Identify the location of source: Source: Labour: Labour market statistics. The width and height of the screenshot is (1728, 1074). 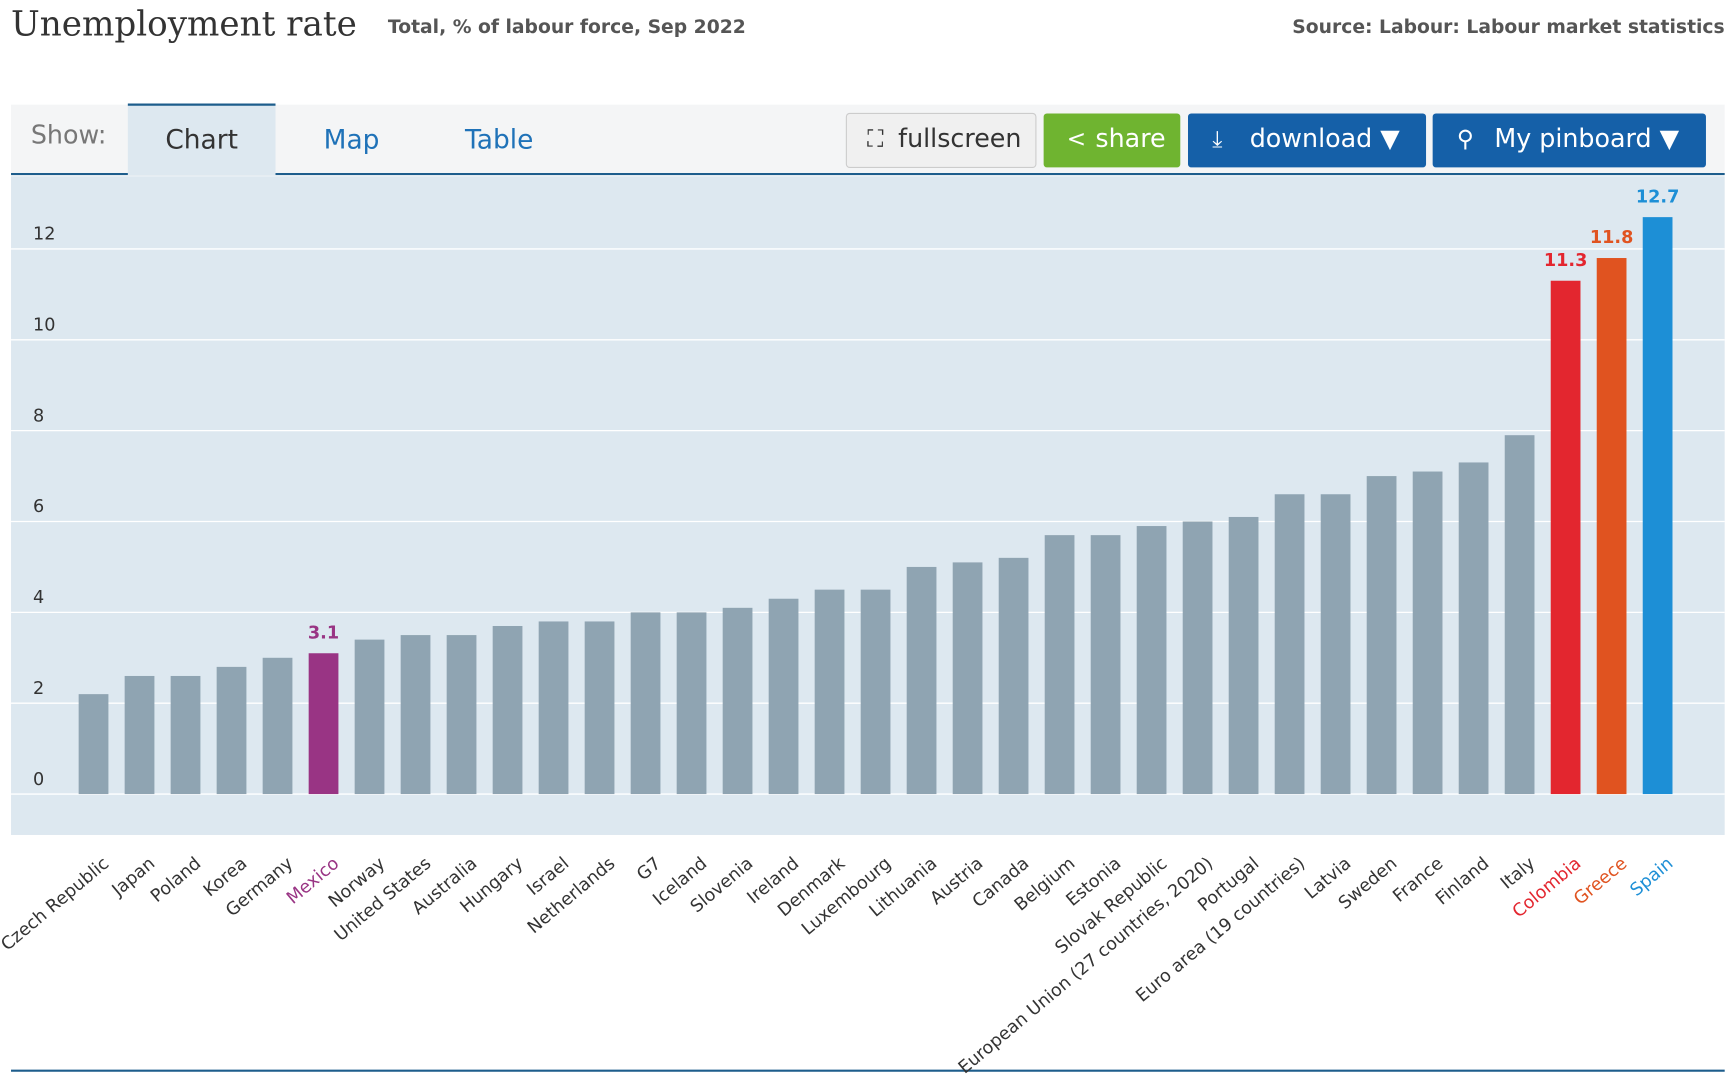
(1508, 27).